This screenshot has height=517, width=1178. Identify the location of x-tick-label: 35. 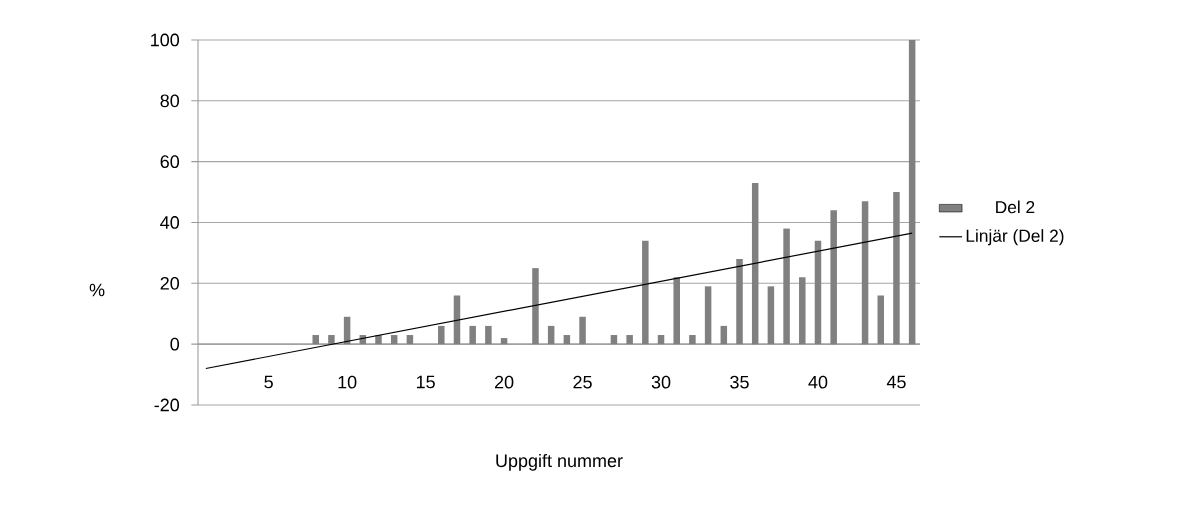
(739, 382).